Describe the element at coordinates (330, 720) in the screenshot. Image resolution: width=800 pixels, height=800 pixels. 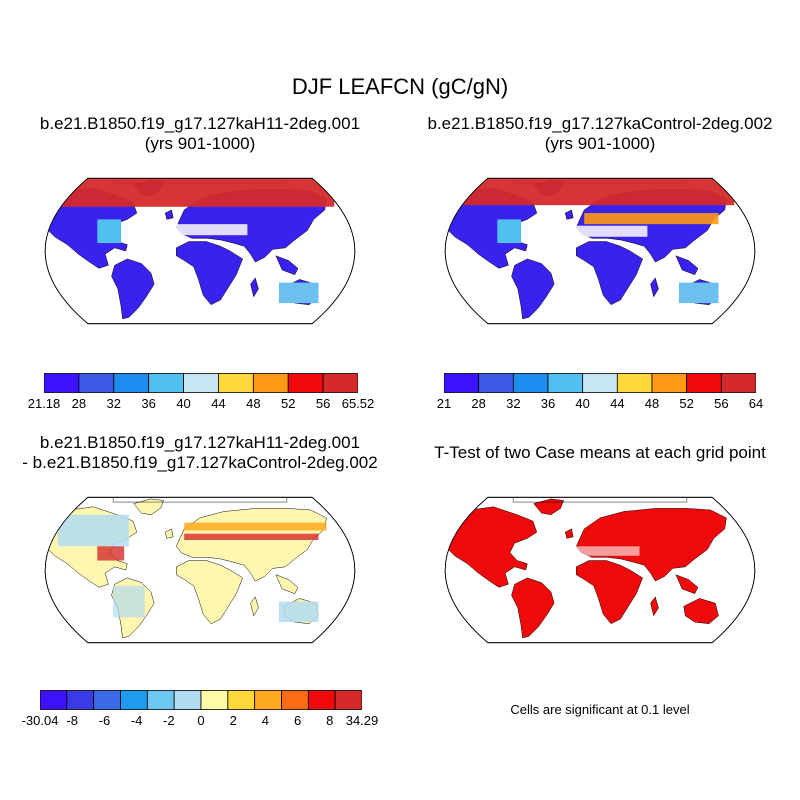
I see `colorbar-tick-label: 8` at that location.